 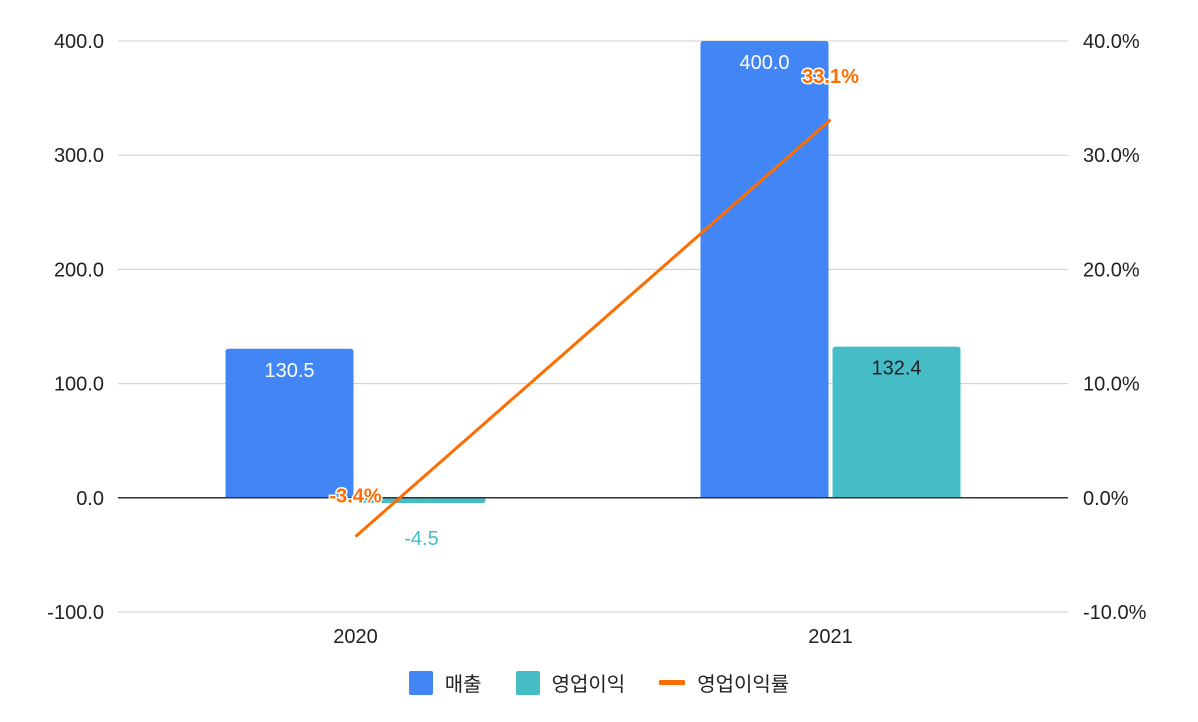 What do you see at coordinates (75, 613) in the screenshot?
I see `y-left-tick-label: -100.0` at bounding box center [75, 613].